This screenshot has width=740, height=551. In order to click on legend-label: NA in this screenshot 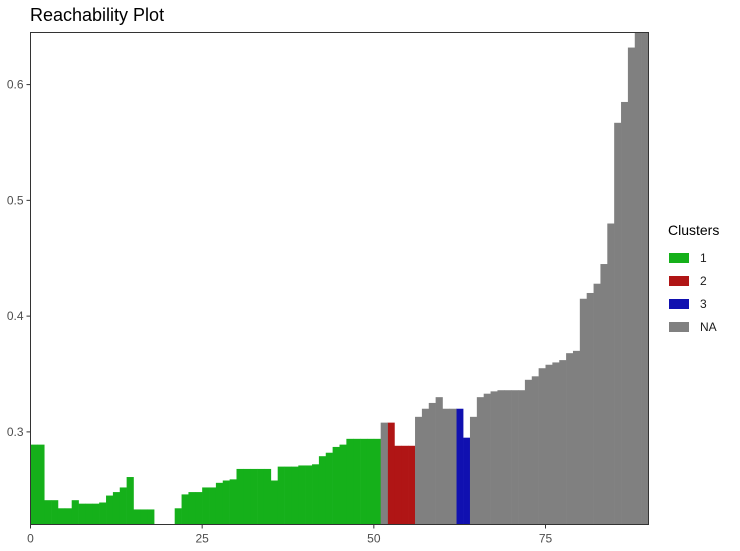, I will do `click(708, 326)`.